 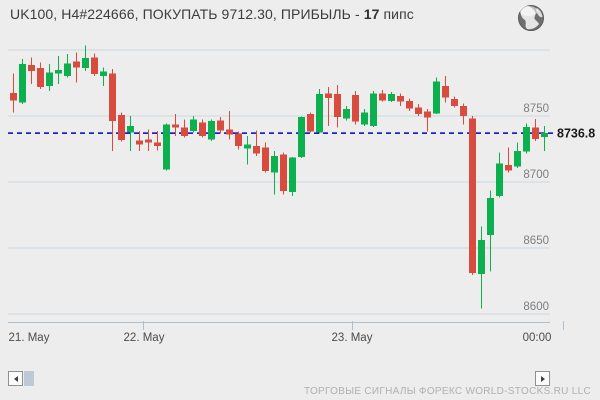 What do you see at coordinates (144, 338) in the screenshot?
I see `x-axis-label: 22. May` at bounding box center [144, 338].